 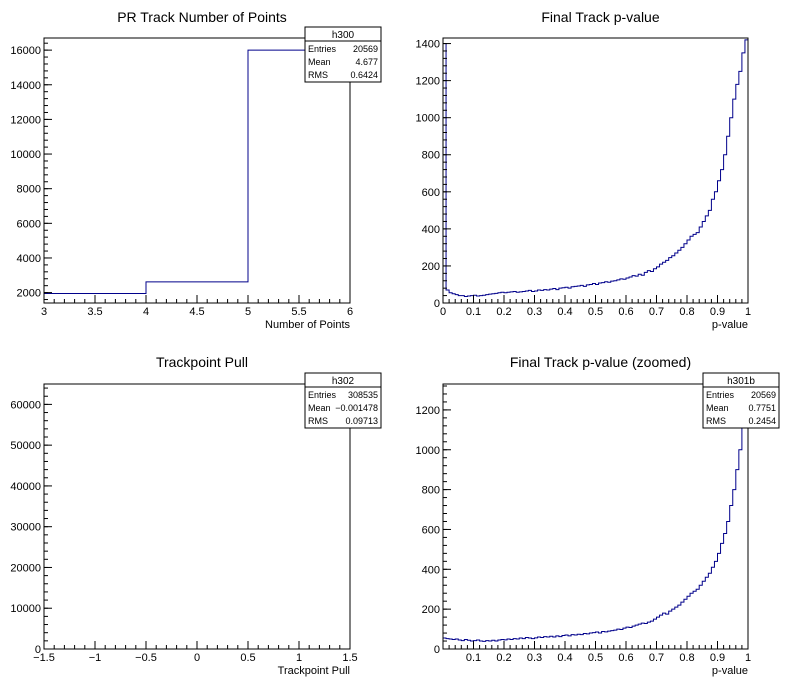 I want to click on stats-histogram-name: h302, so click(x=343, y=381).